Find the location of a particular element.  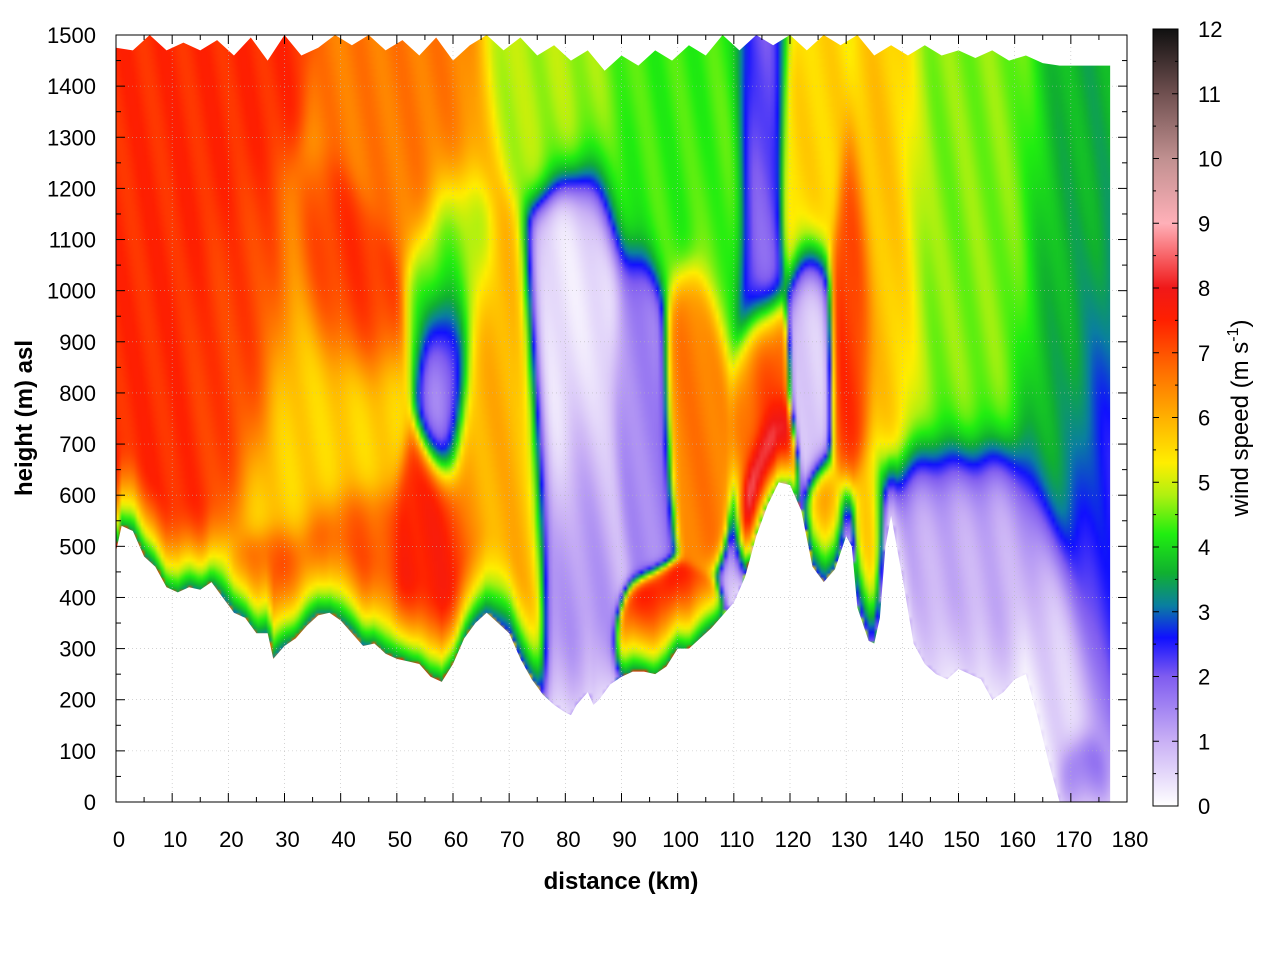

x-tick-label: 30 is located at coordinates (287, 839).